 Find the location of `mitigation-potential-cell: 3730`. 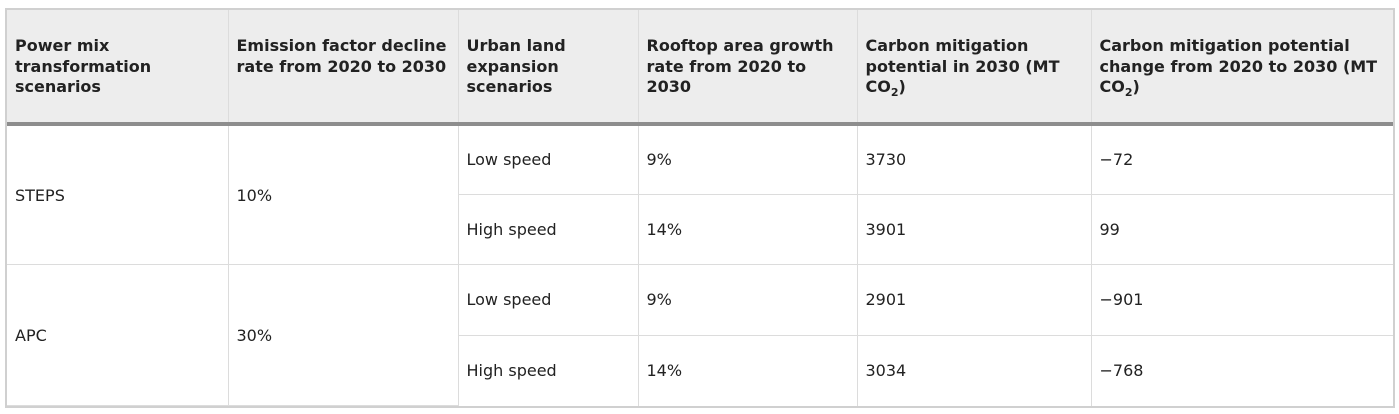

mitigation-potential-cell: 3730 is located at coordinates (974, 159).